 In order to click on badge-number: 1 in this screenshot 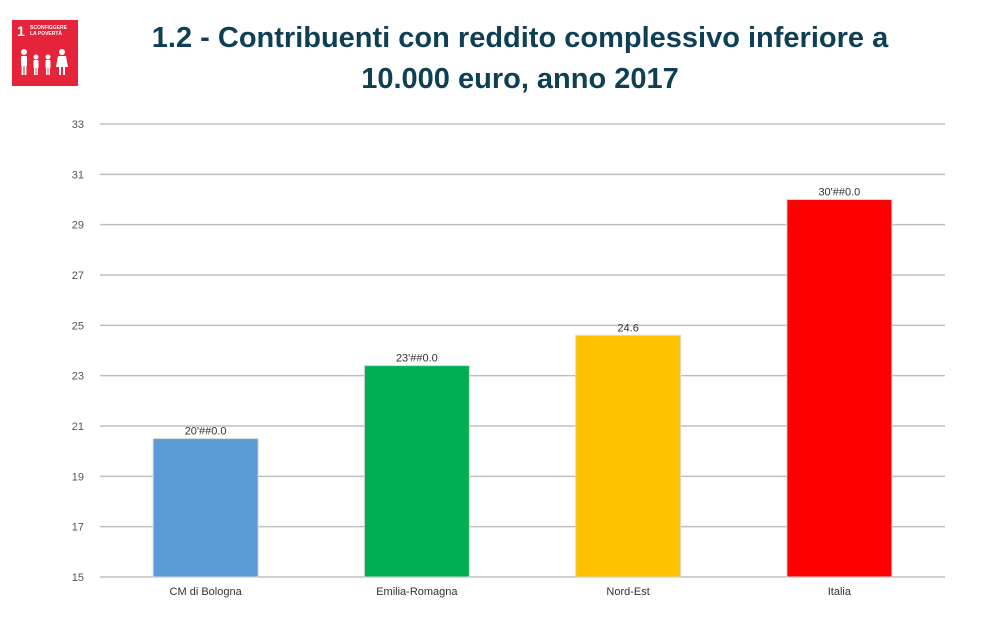, I will do `click(21, 31)`.